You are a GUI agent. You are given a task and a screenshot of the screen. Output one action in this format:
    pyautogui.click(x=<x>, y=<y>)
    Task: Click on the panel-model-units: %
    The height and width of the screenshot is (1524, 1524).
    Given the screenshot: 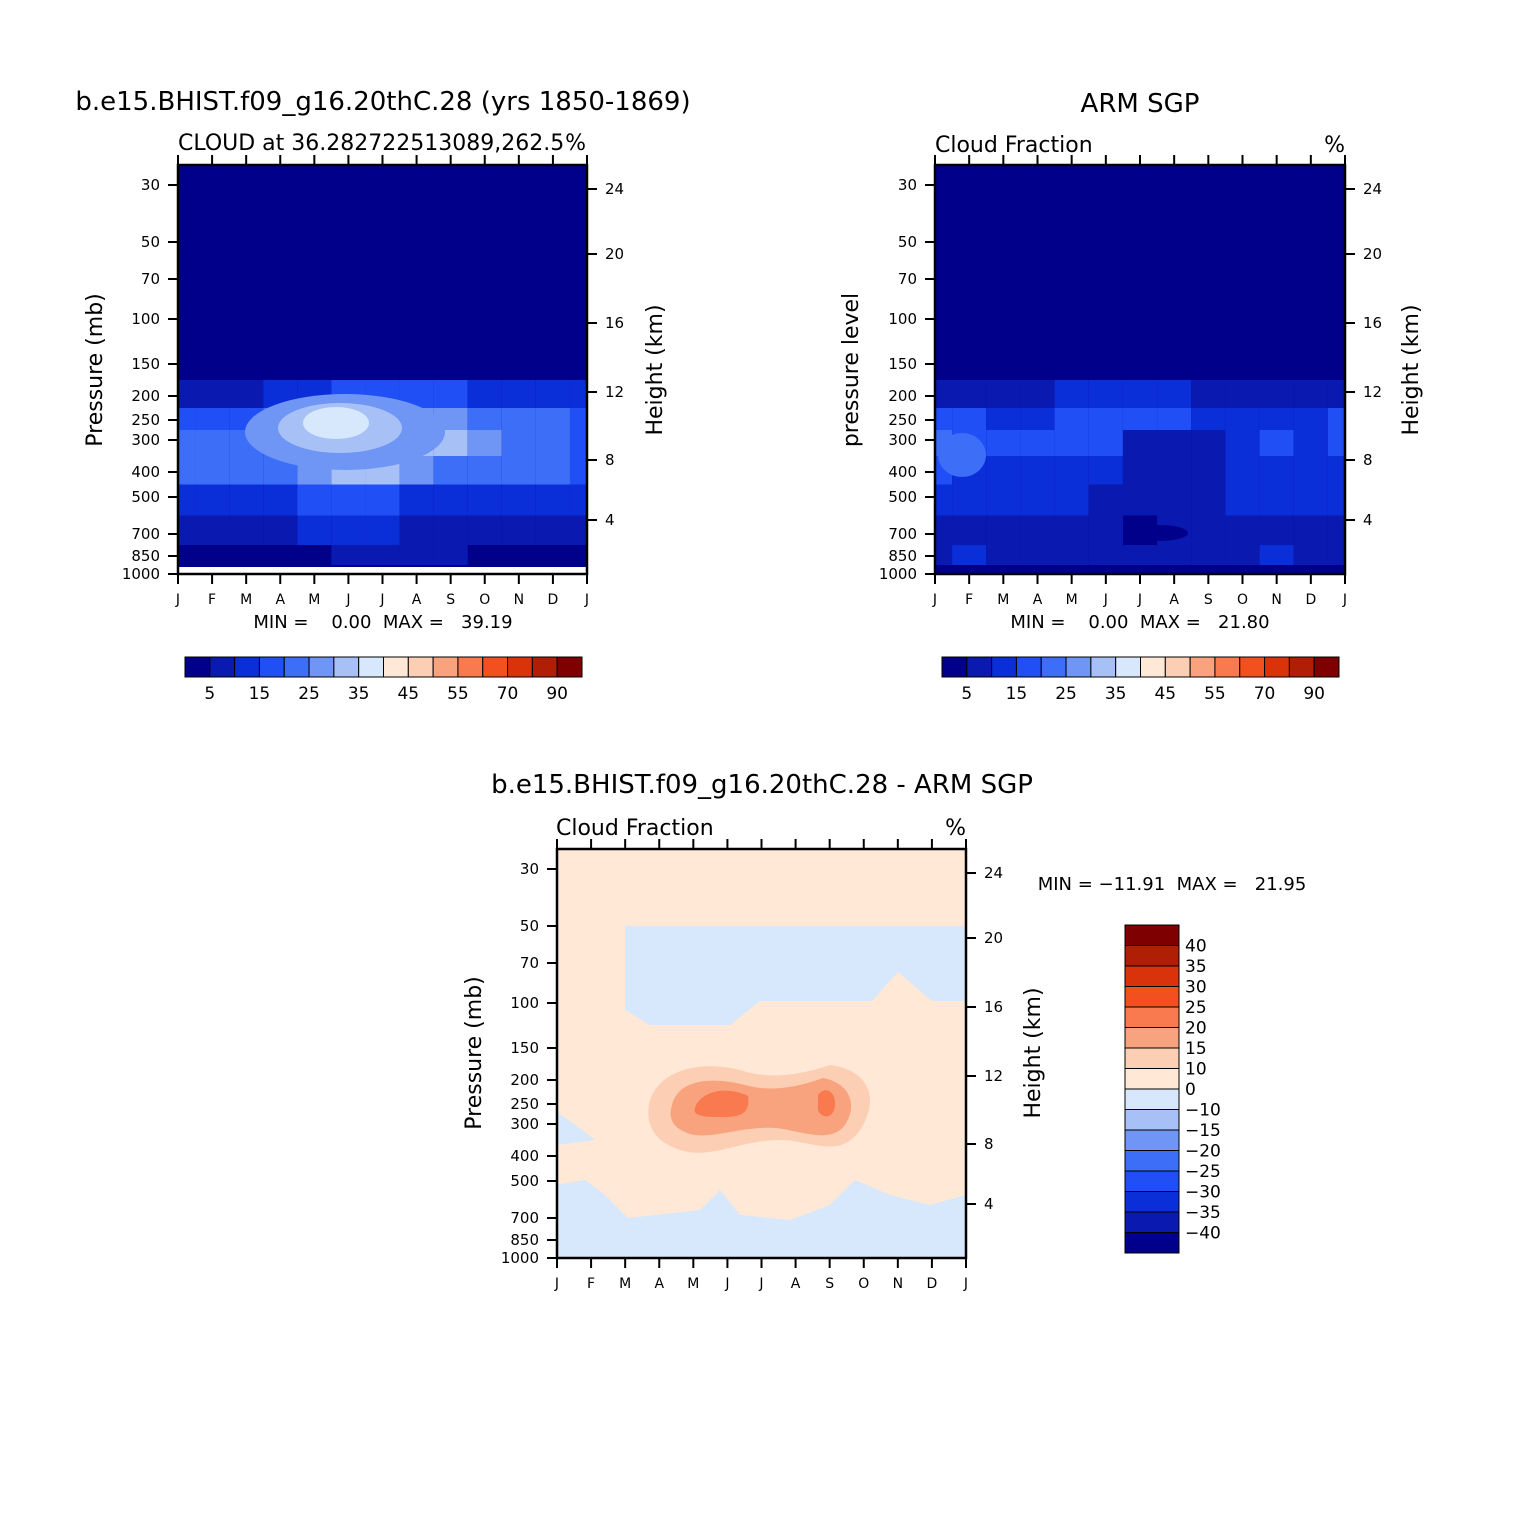 What is the action you would take?
    pyautogui.click(x=575, y=143)
    